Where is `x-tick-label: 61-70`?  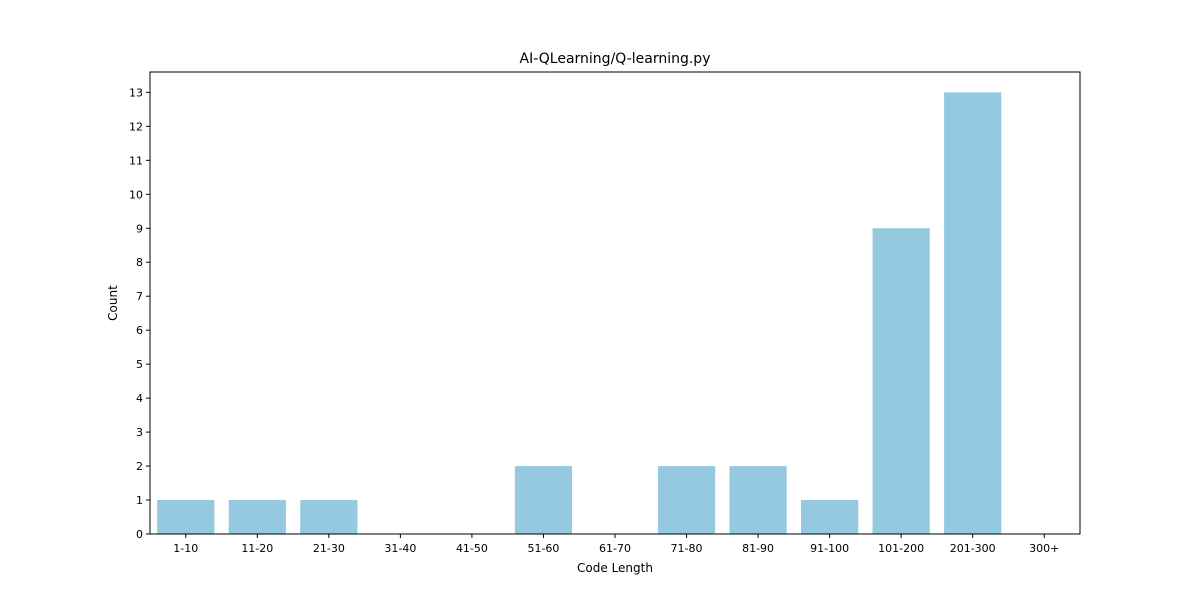
x-tick-label: 61-70 is located at coordinates (615, 548).